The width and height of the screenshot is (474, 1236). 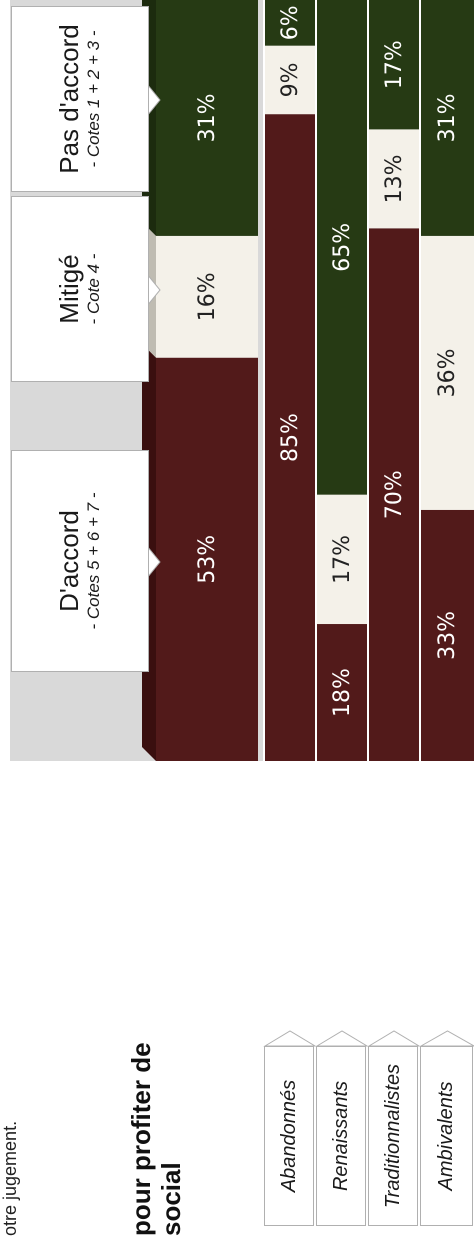 I want to click on callout-mixed-title: Mitigé, so click(x=69, y=289).